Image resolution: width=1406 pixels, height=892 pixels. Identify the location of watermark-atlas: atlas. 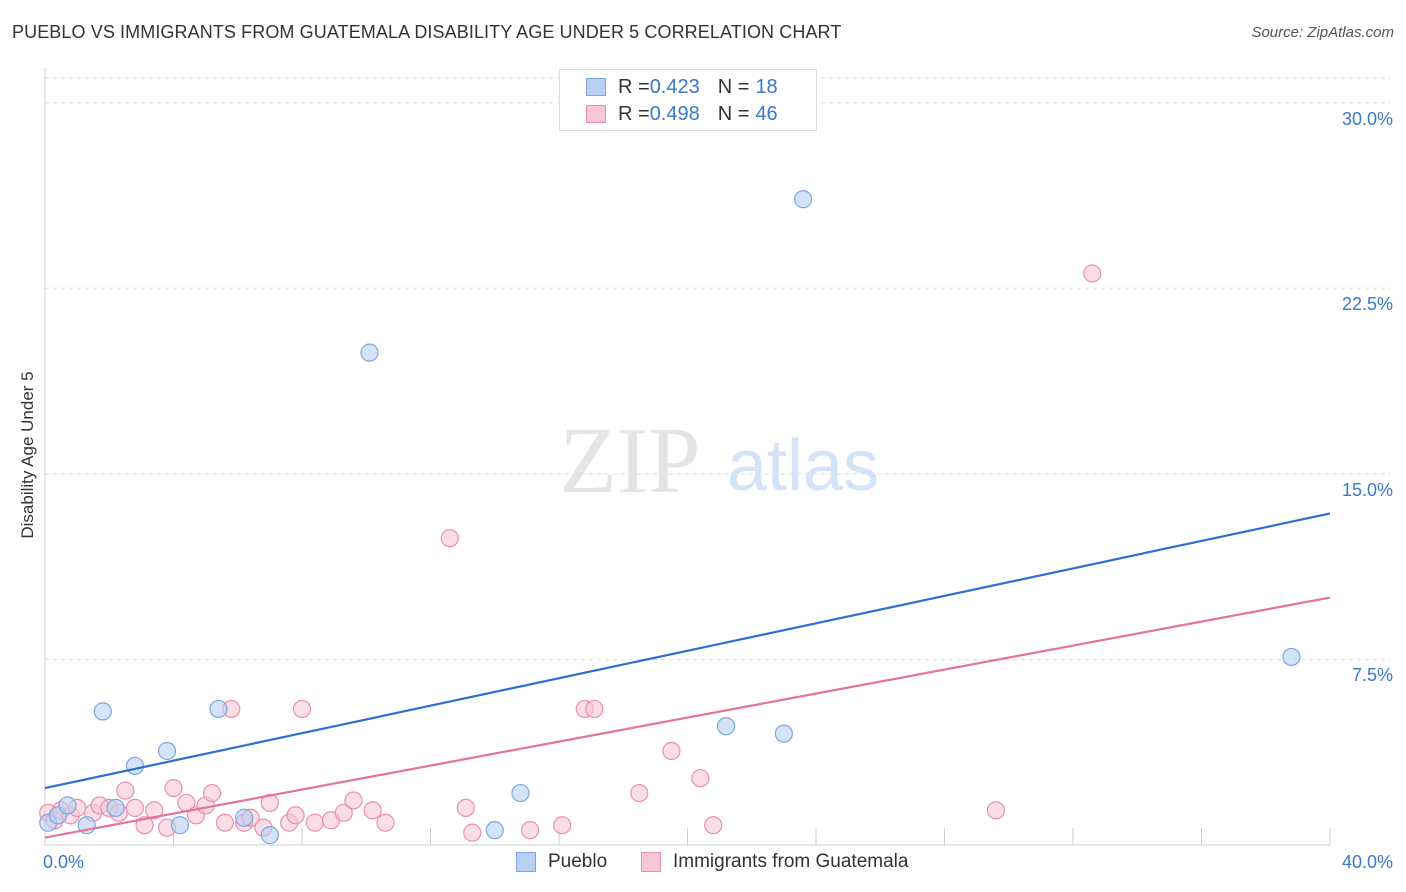
(803, 466).